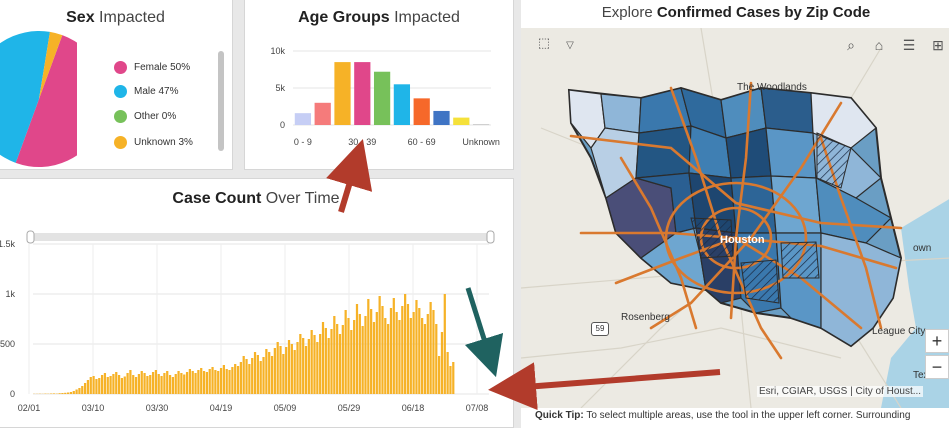  Describe the element at coordinates (146, 91) in the screenshot. I see `legend-male: Male 47%` at that location.